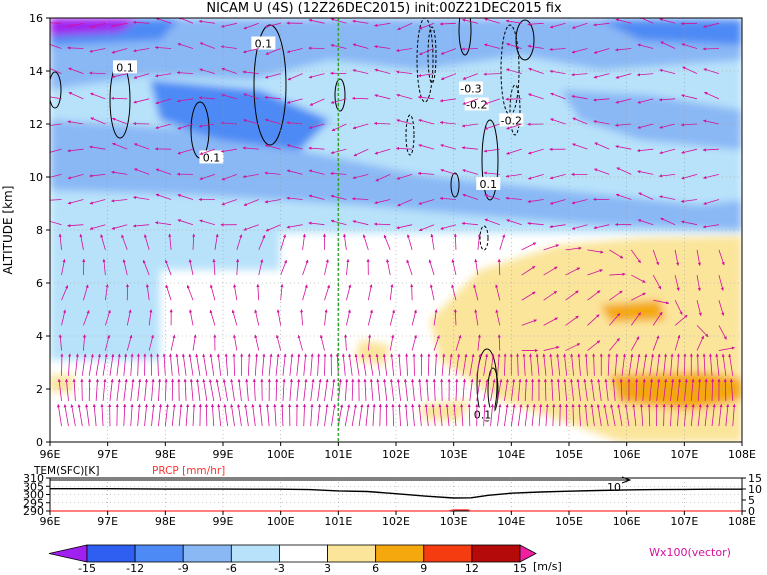 The image size is (767, 575). What do you see at coordinates (327, 568) in the screenshot?
I see `colorbar-tick-label: 3` at bounding box center [327, 568].